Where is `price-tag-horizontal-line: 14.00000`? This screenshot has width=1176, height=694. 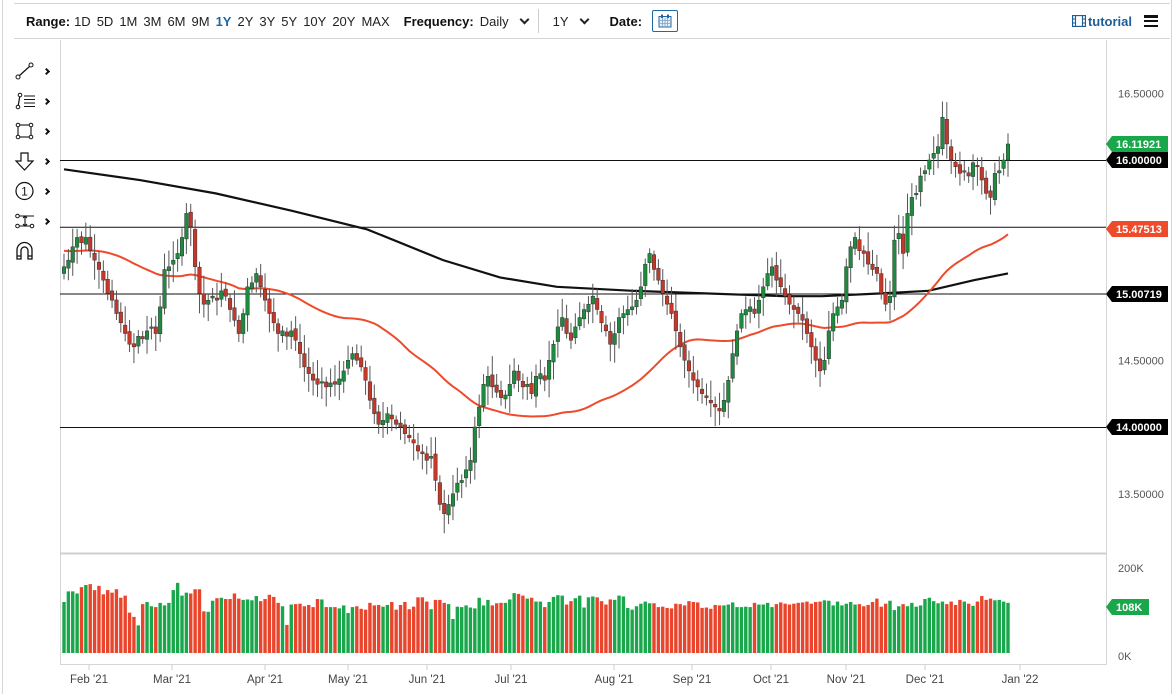
price-tag-horizontal-line: 14.00000 is located at coordinates (1137, 427).